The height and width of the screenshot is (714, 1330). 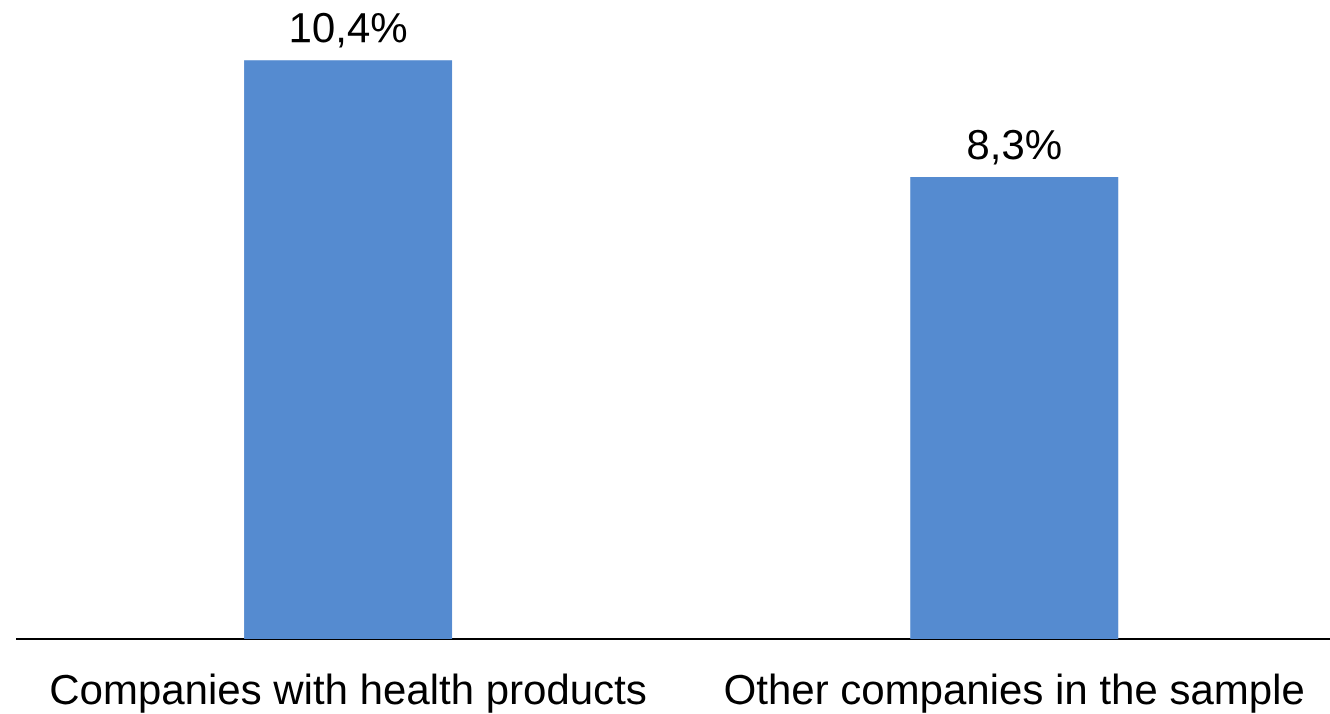 What do you see at coordinates (1014, 147) in the screenshot?
I see `data-label: 8,3%` at bounding box center [1014, 147].